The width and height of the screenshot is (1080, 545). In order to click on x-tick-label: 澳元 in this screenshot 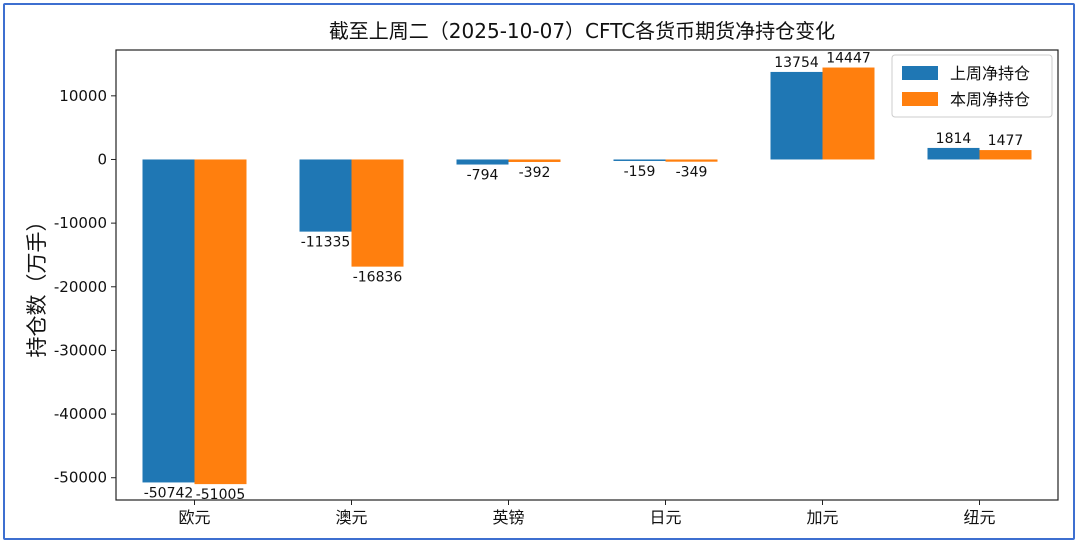, I will do `click(351, 517)`.